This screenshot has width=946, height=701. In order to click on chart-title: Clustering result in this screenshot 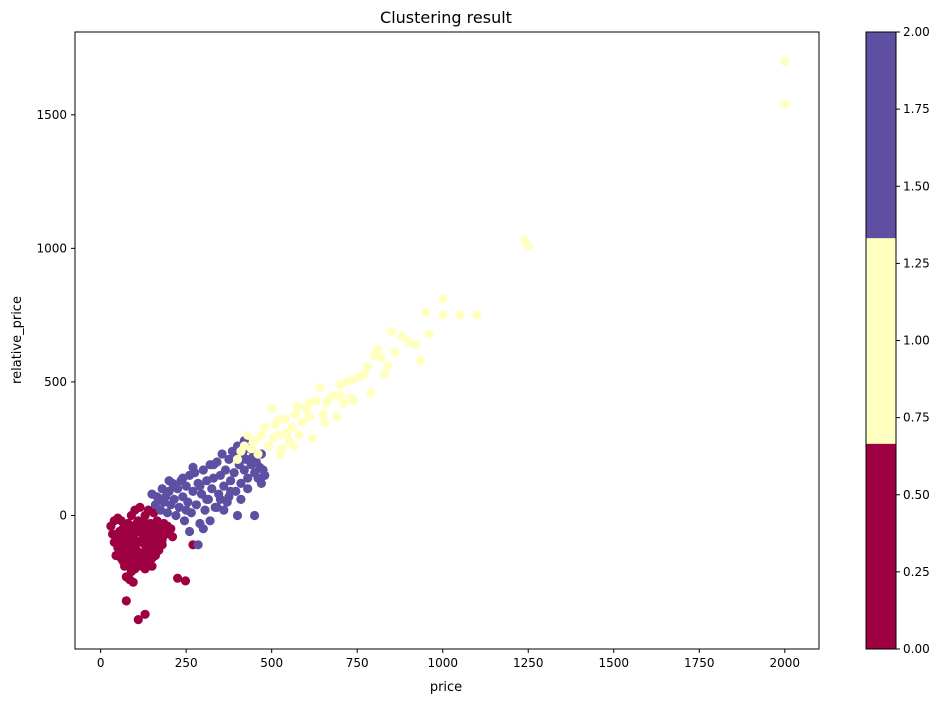, I will do `click(446, 17)`.